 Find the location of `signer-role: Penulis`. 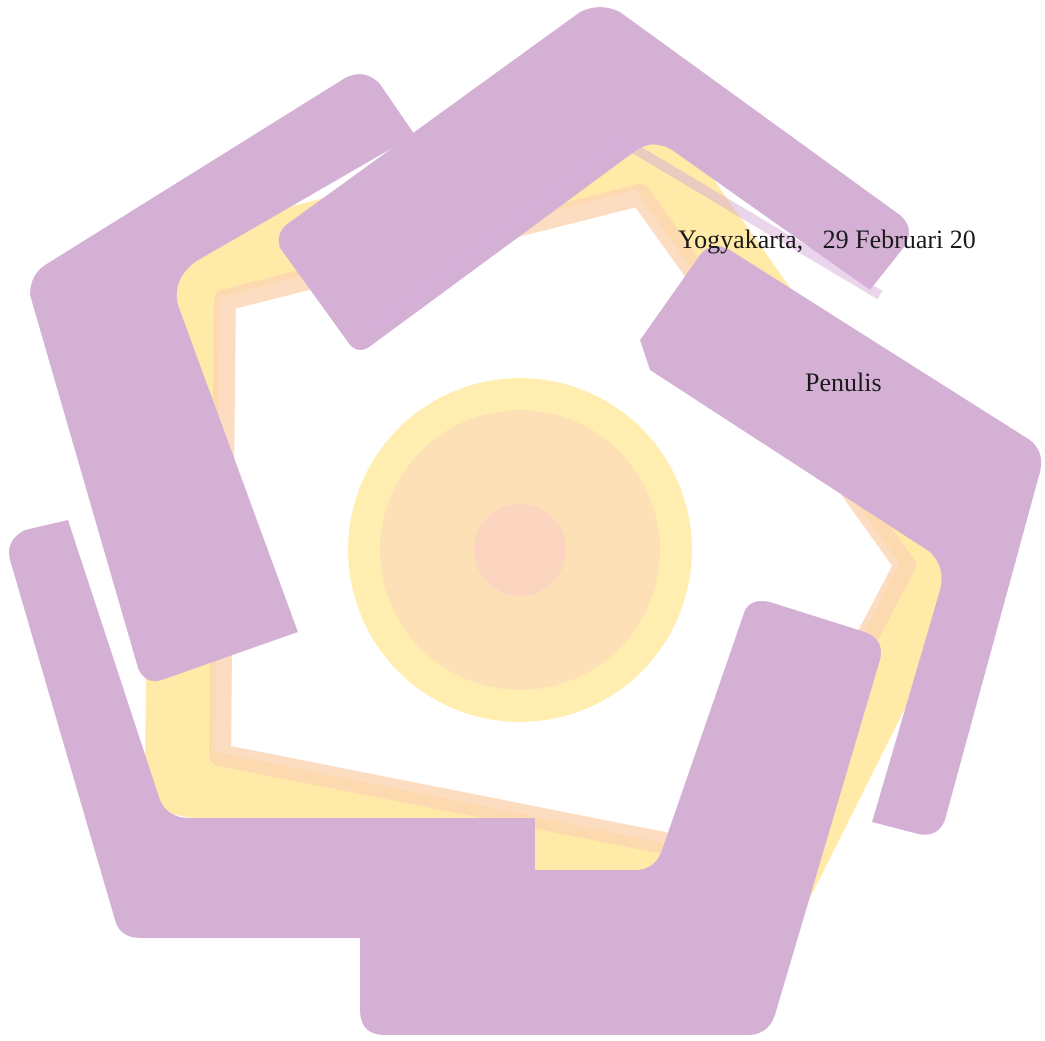

signer-role: Penulis is located at coordinates (843, 382).